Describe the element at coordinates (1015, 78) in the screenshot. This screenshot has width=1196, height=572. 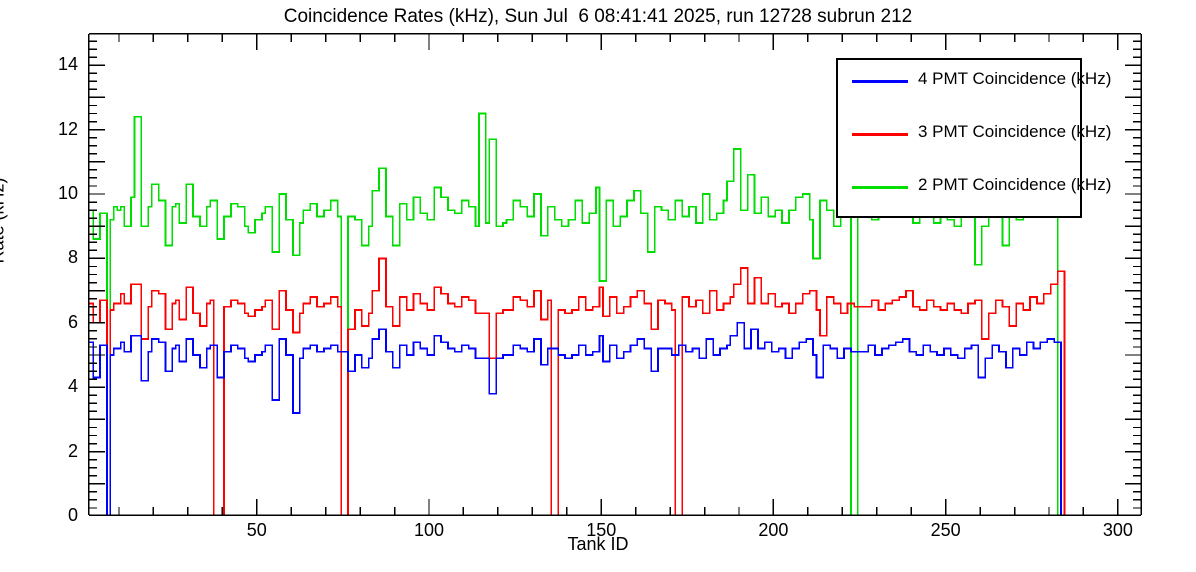
I see `legend-label: 4 PMT Coincidence (kHz)` at that location.